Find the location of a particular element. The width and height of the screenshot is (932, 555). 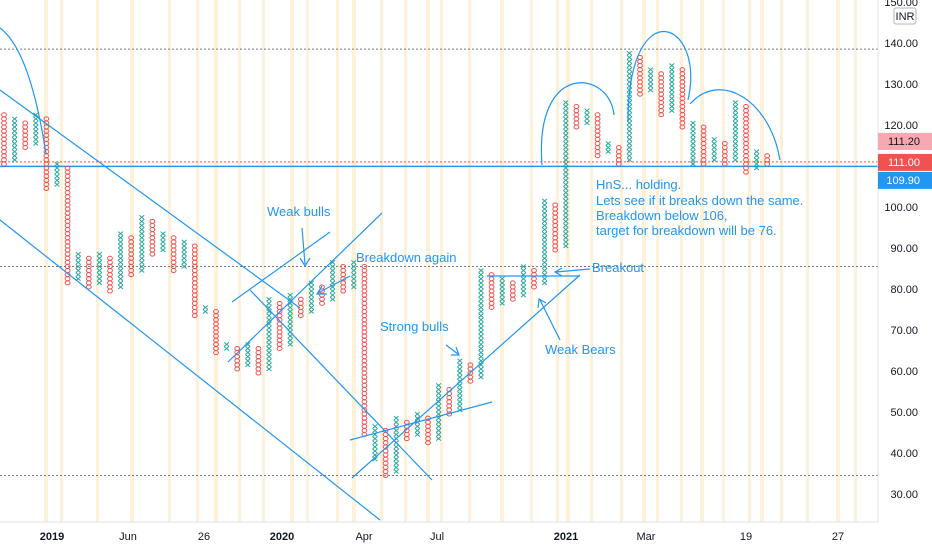

annotation-strong-bulls: Strong bulls is located at coordinates (414, 326).